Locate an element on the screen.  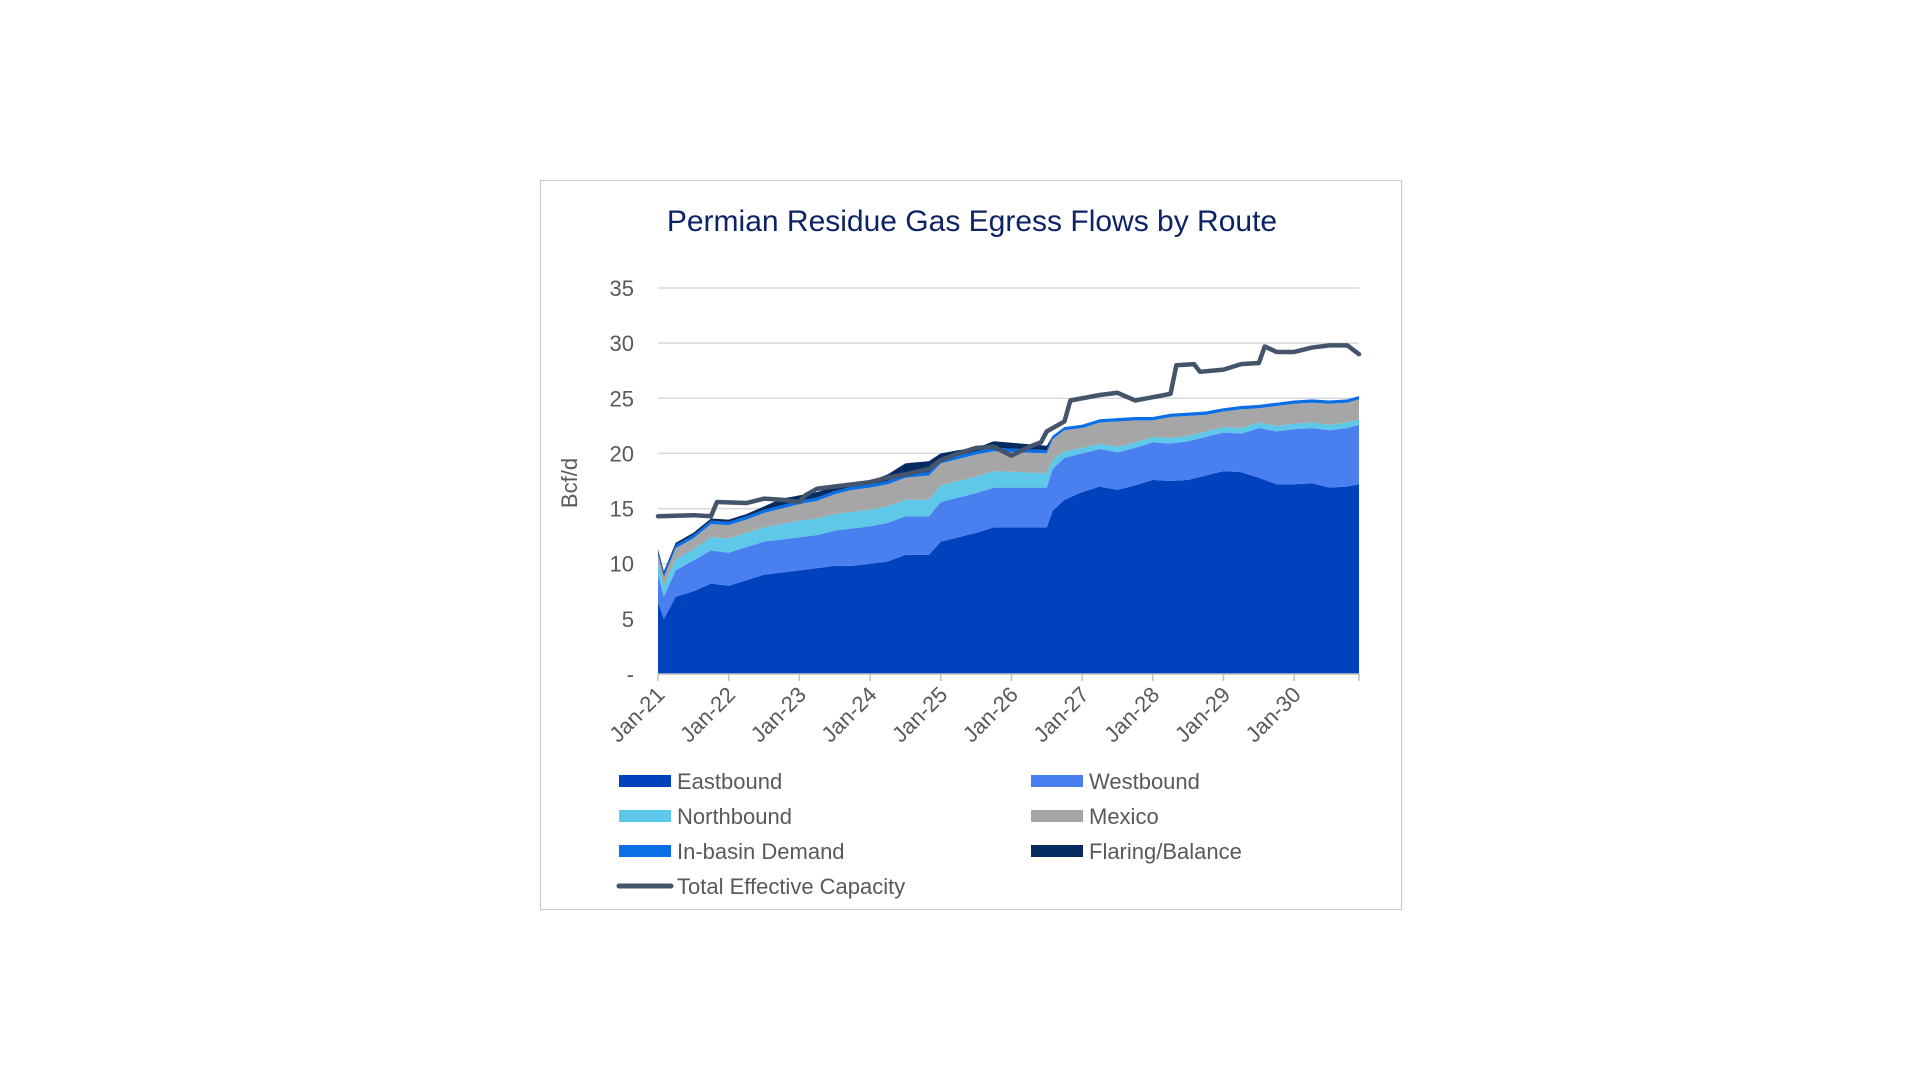
line-layer is located at coordinates (1008, 431).